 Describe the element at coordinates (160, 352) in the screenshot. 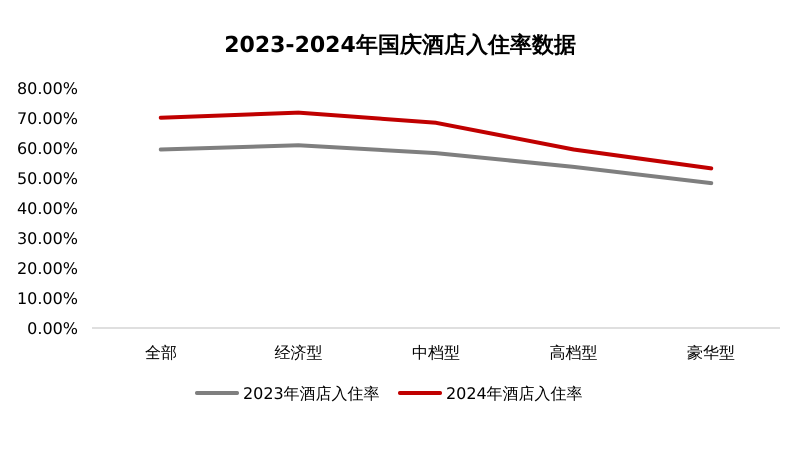

I see `x-tick-label: 全部` at that location.